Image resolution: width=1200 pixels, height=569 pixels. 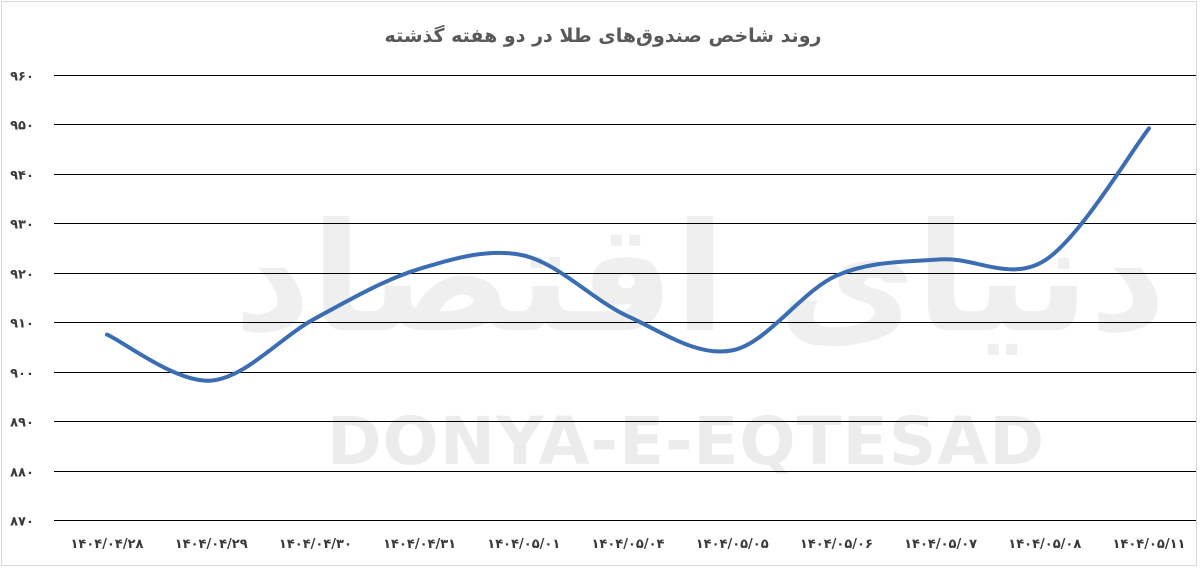 I want to click on y-tick-label: ۸۷۰, so click(x=22, y=522).